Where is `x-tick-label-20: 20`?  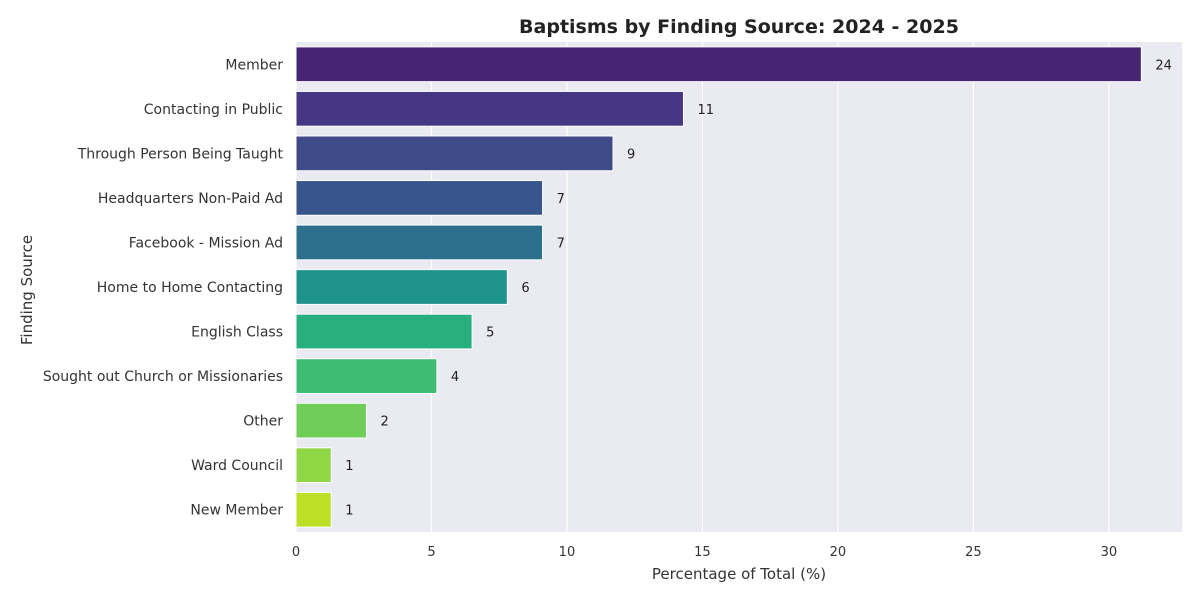
x-tick-label-20: 20 is located at coordinates (838, 552).